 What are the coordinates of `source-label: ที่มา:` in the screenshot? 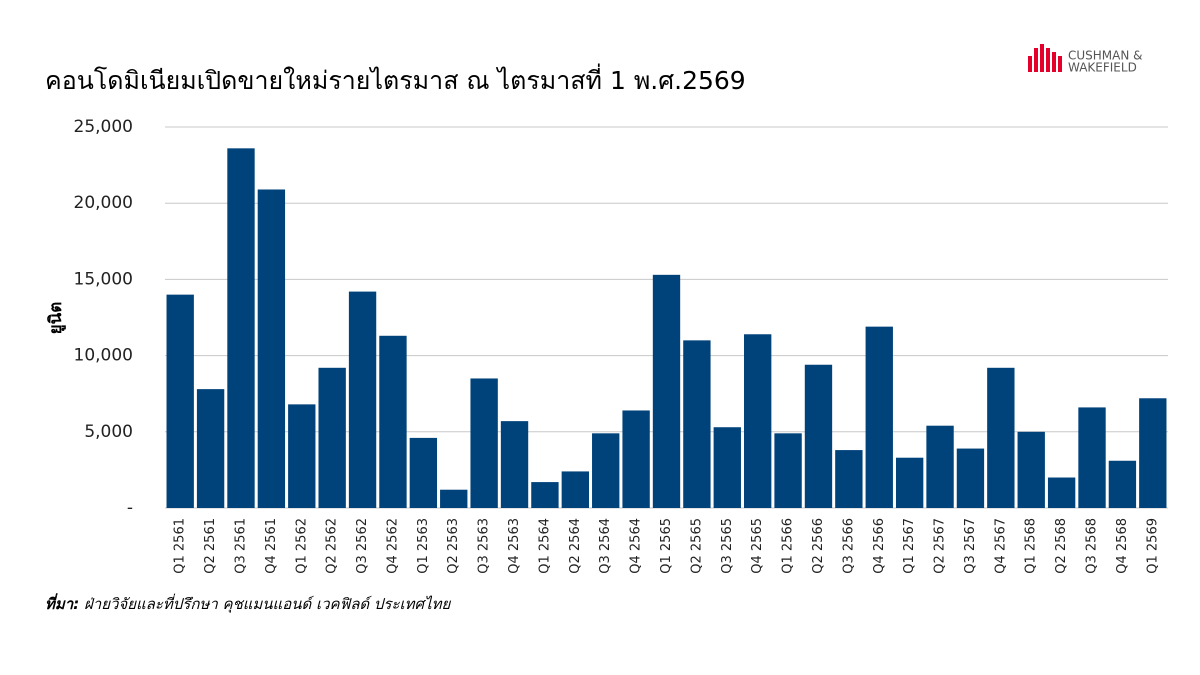 It's located at (62, 603).